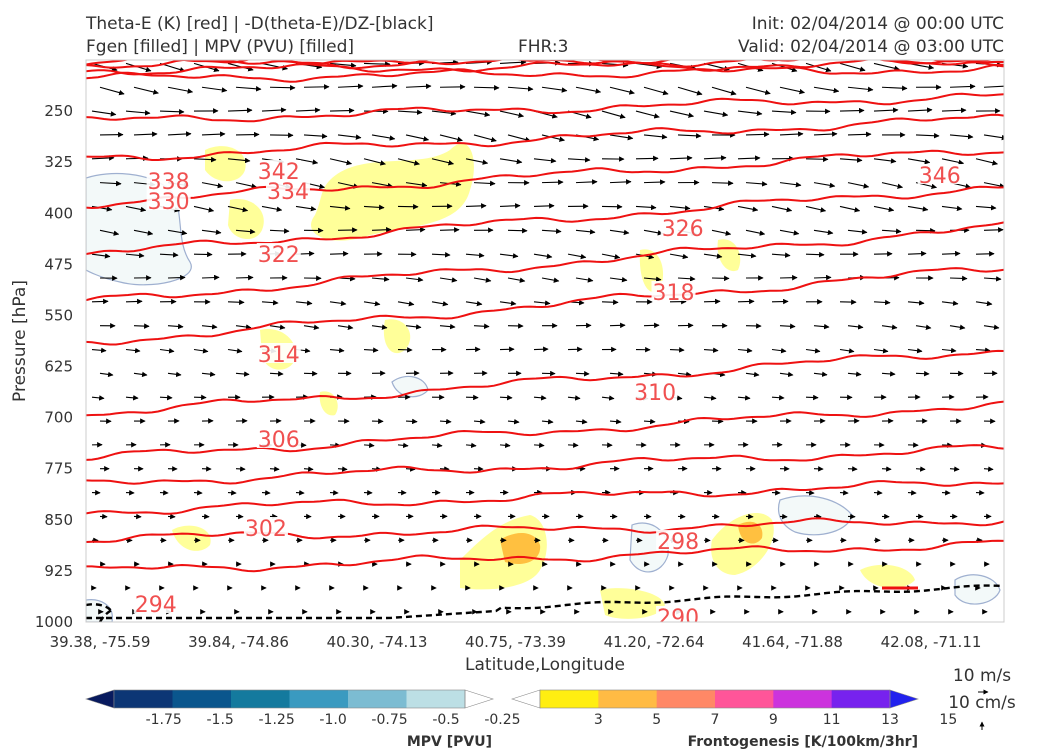 The image size is (1050, 750). Describe the element at coordinates (931, 642) in the screenshot. I see `x-tick-label: 42.08, -71.11` at that location.